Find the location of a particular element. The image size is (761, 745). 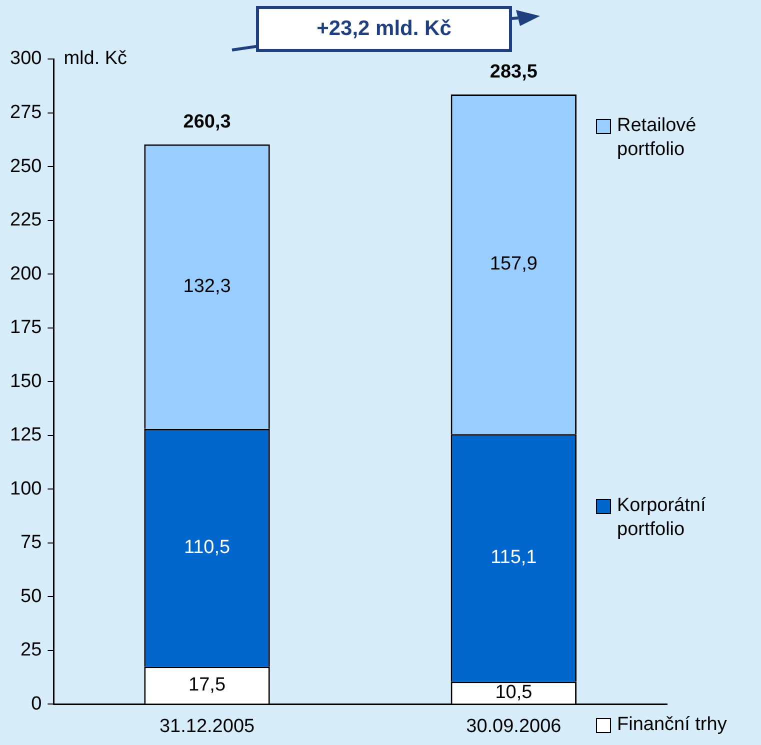

y-tick-label: 250 is located at coordinates (26, 166).